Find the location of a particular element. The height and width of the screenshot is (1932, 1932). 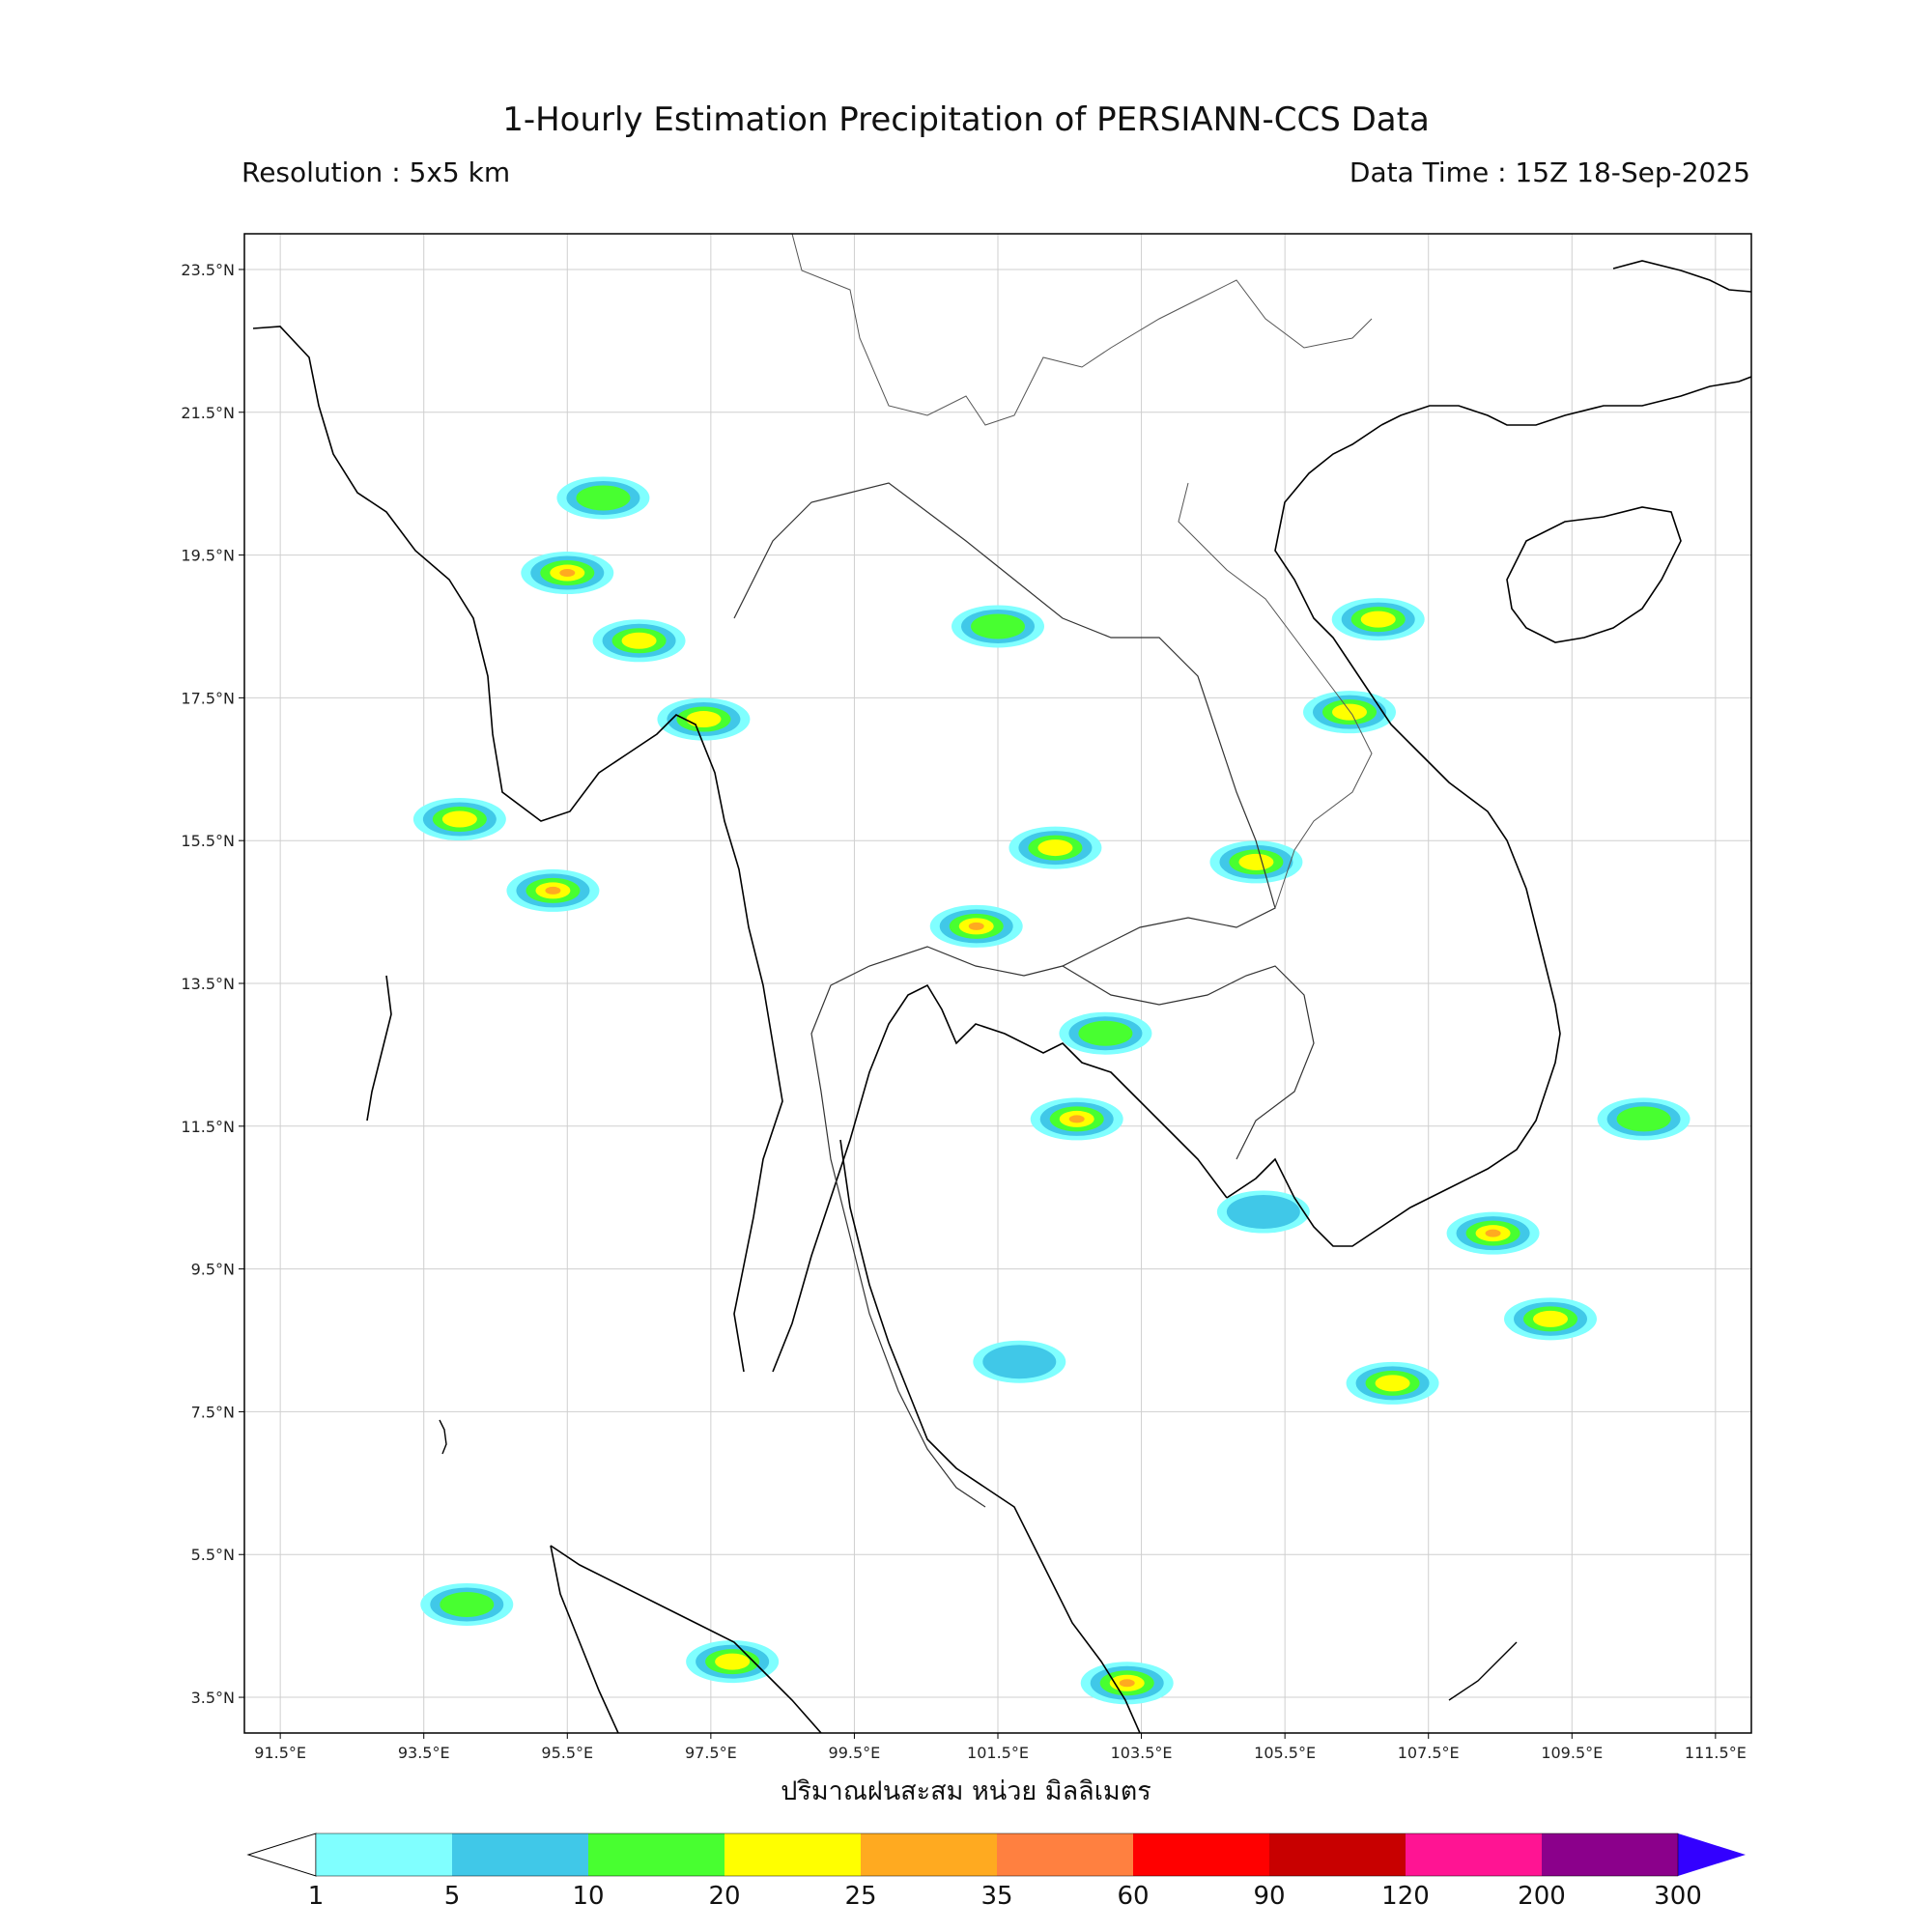

lat-tick-label: 9.5°N is located at coordinates (213, 1270).